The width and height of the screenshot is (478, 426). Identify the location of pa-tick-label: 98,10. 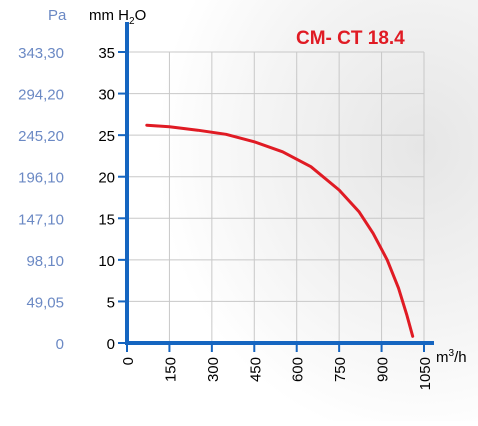
(45, 261).